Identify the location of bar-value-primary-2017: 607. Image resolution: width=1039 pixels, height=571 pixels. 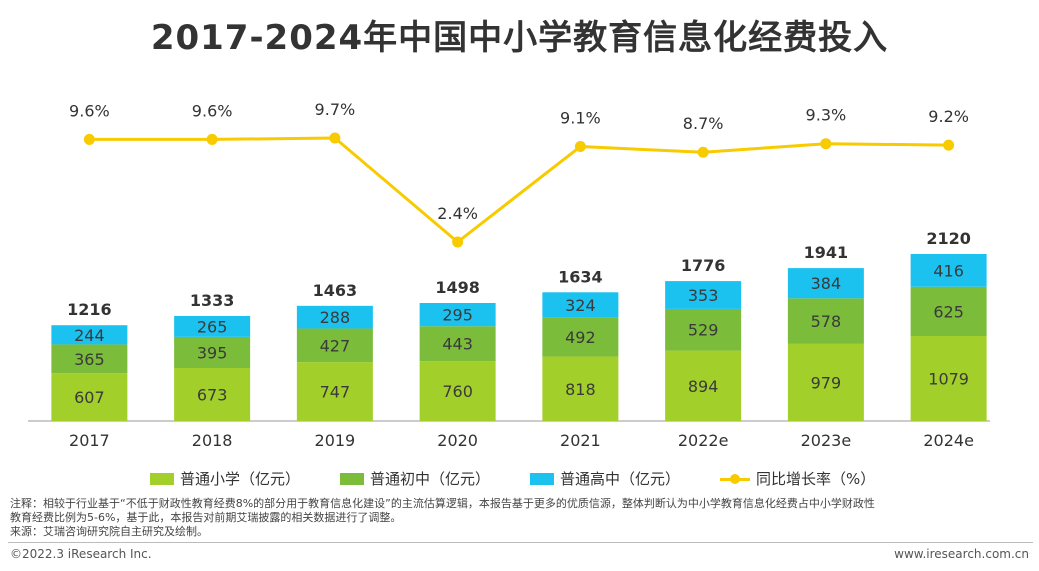
(89, 397).